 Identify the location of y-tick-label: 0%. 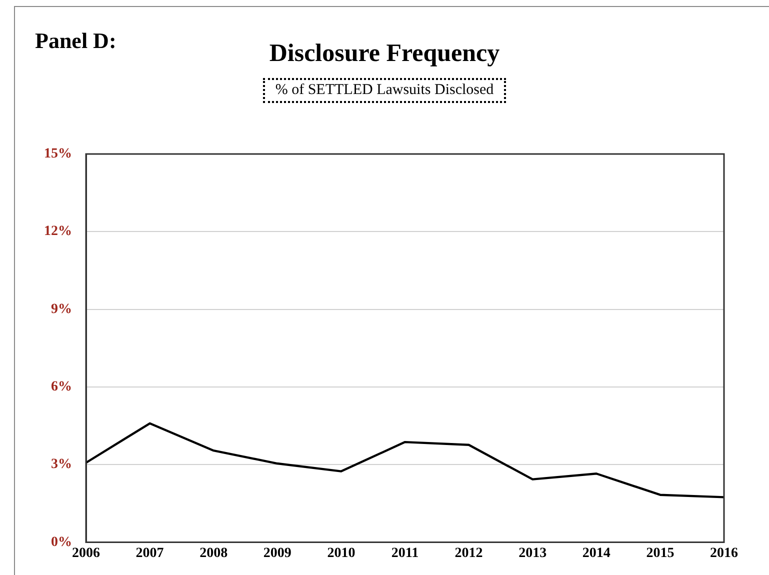
(61, 542).